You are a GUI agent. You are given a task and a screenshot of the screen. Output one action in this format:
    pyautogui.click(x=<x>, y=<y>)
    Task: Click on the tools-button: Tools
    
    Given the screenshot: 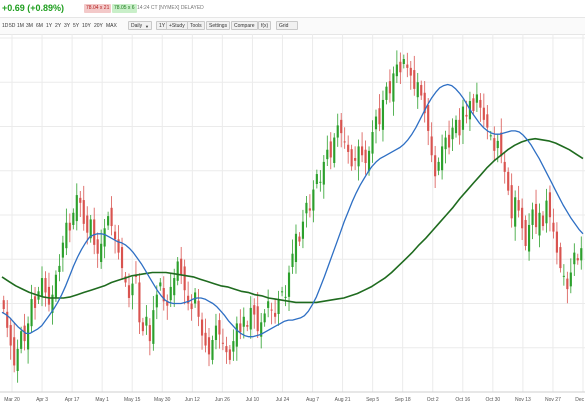 What is the action you would take?
    pyautogui.click(x=196, y=25)
    